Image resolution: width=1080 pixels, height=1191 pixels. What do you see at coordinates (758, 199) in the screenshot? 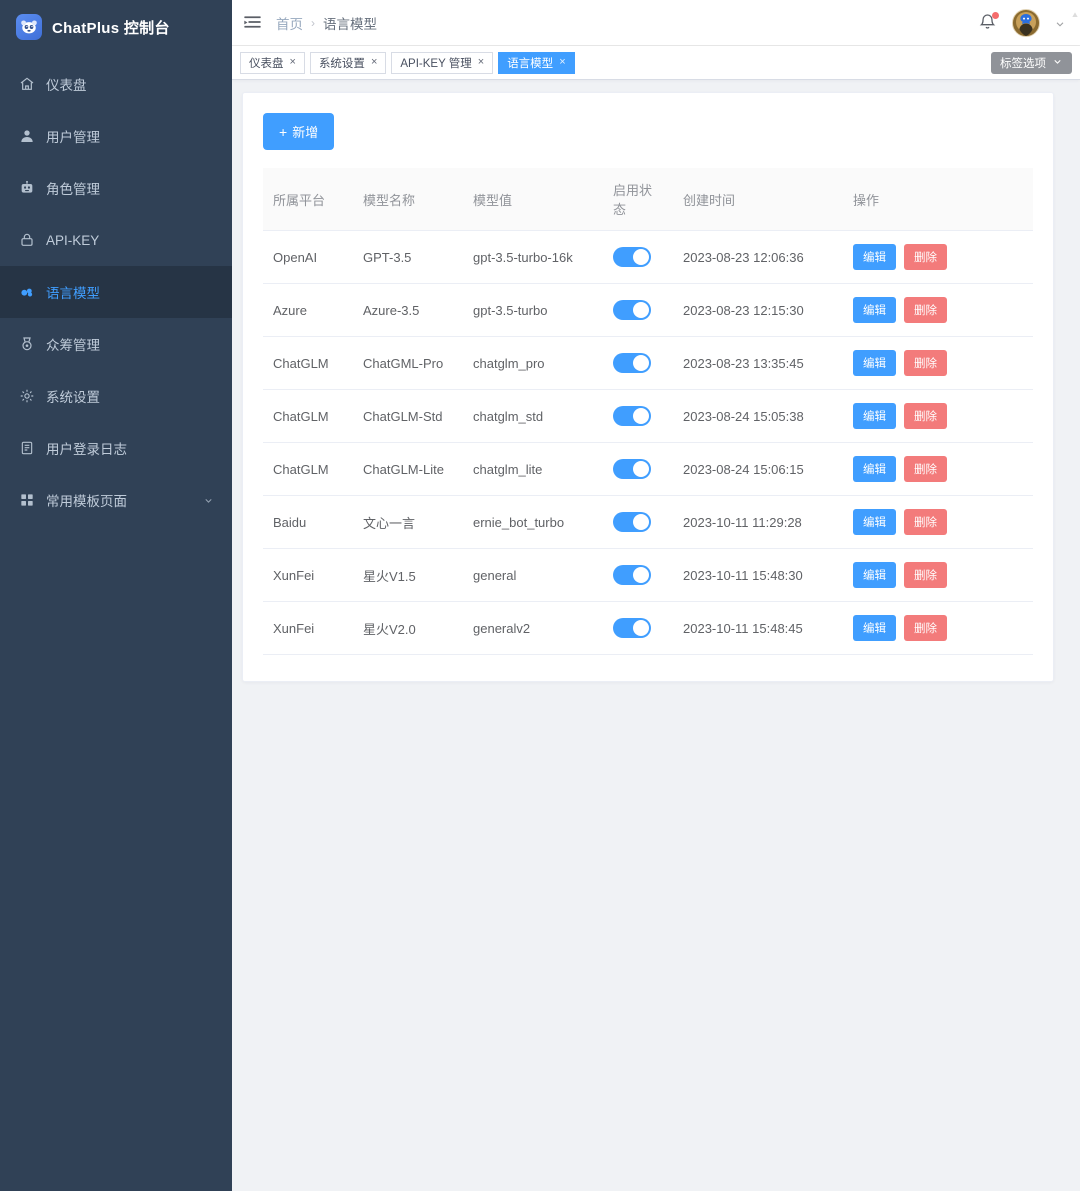
I see `column-header-created-at: 创建时间` at bounding box center [758, 199].